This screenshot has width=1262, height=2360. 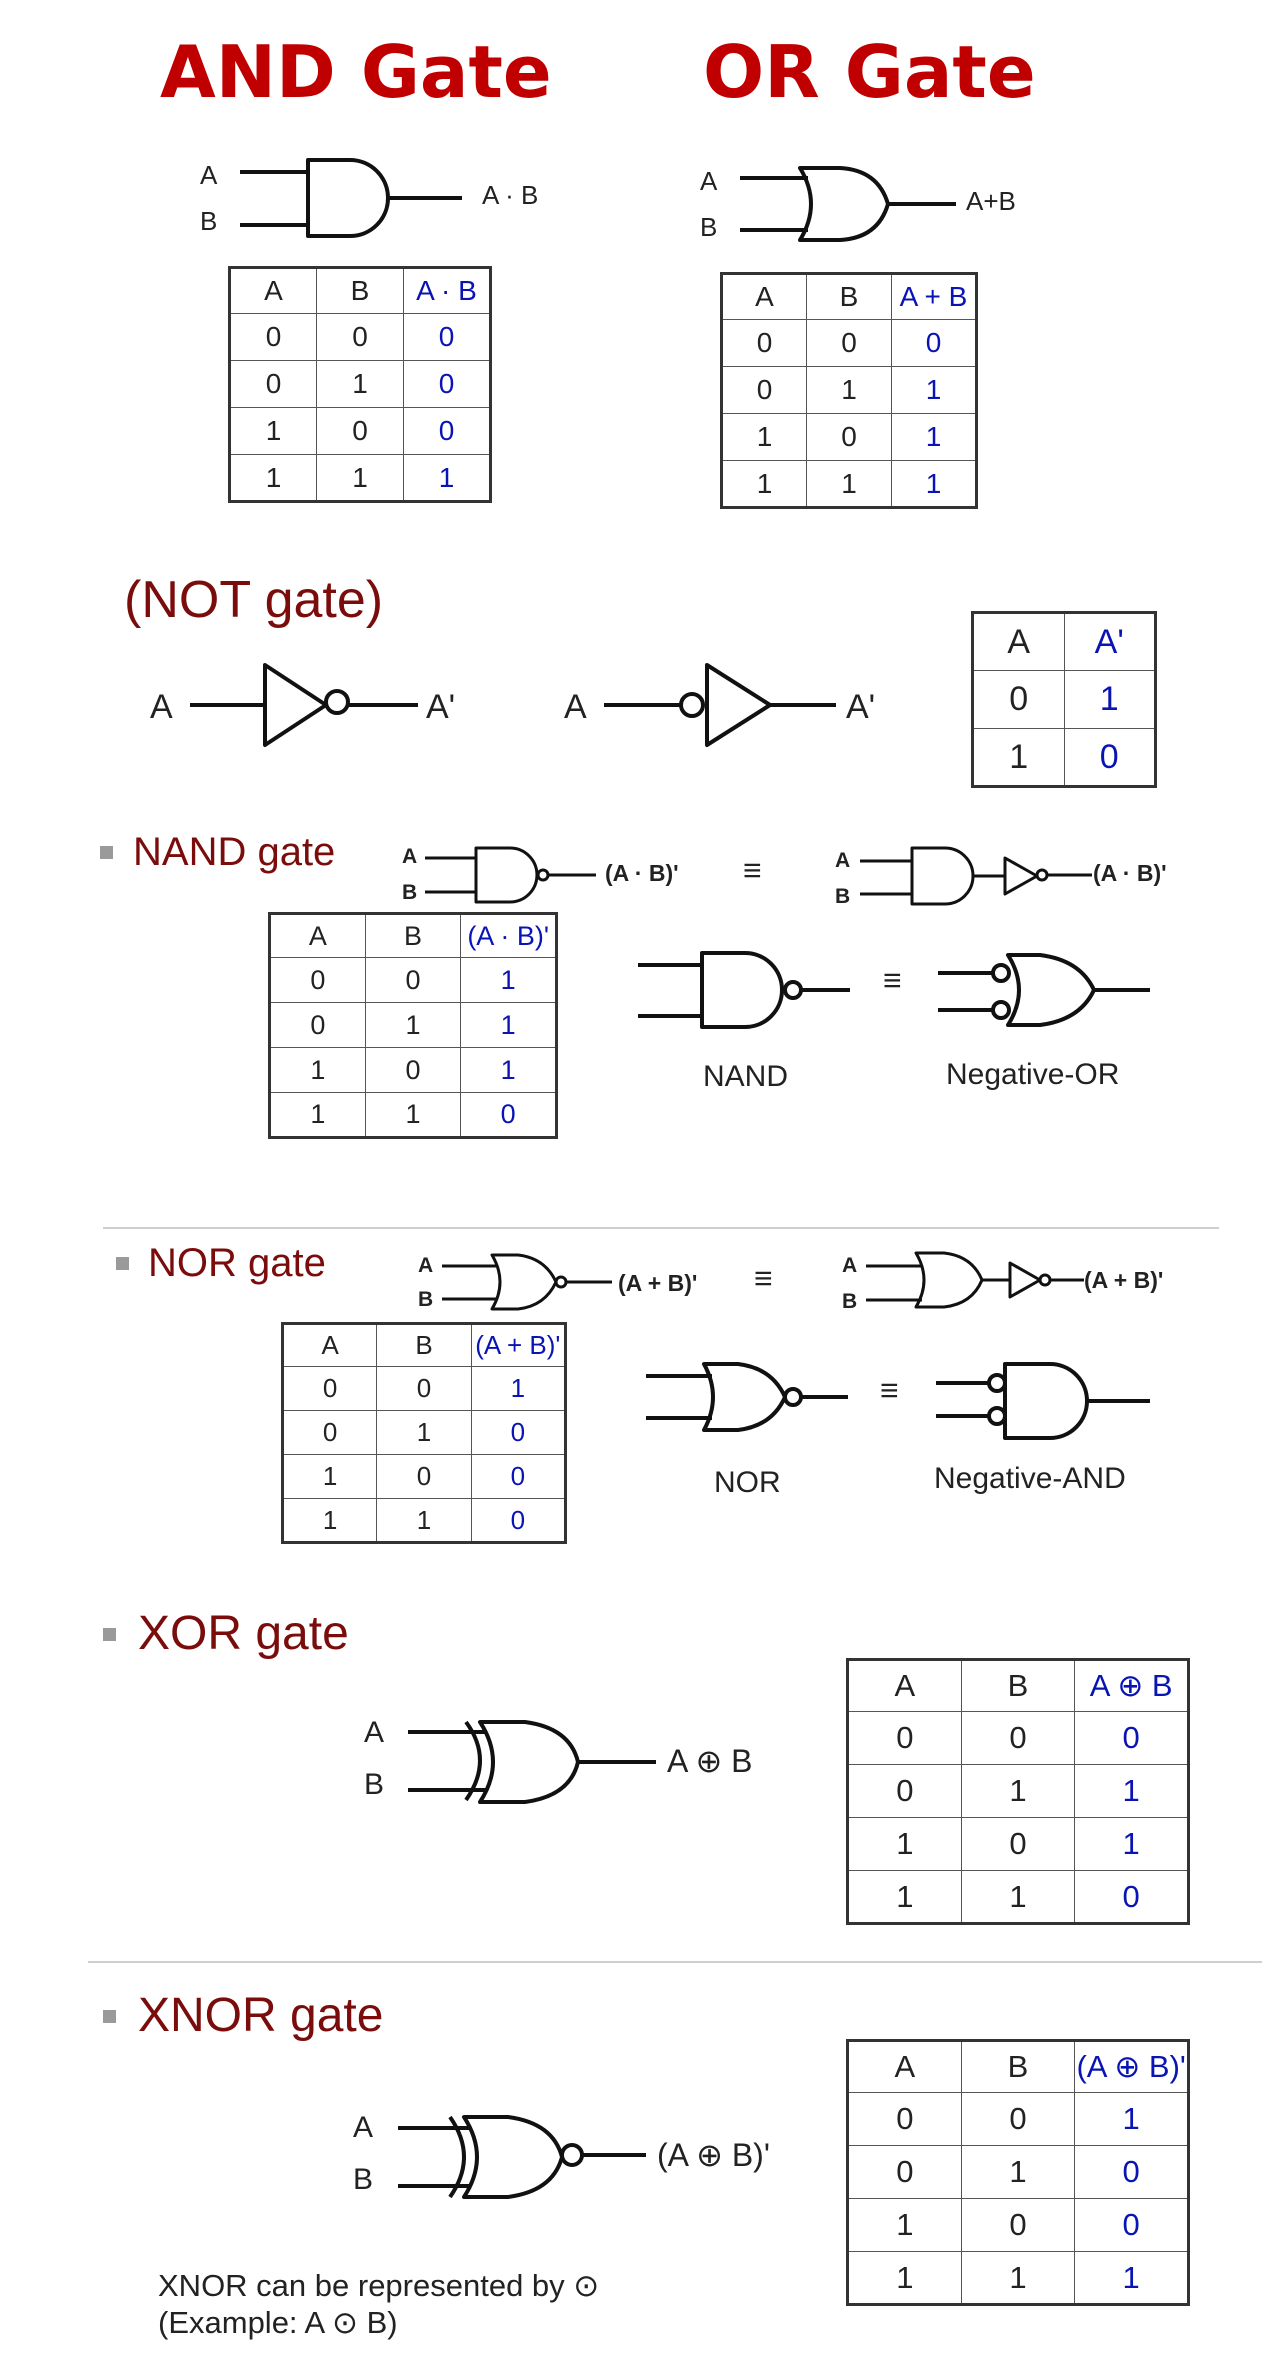 I want to click on and-output-label: A · B, so click(x=510, y=195).